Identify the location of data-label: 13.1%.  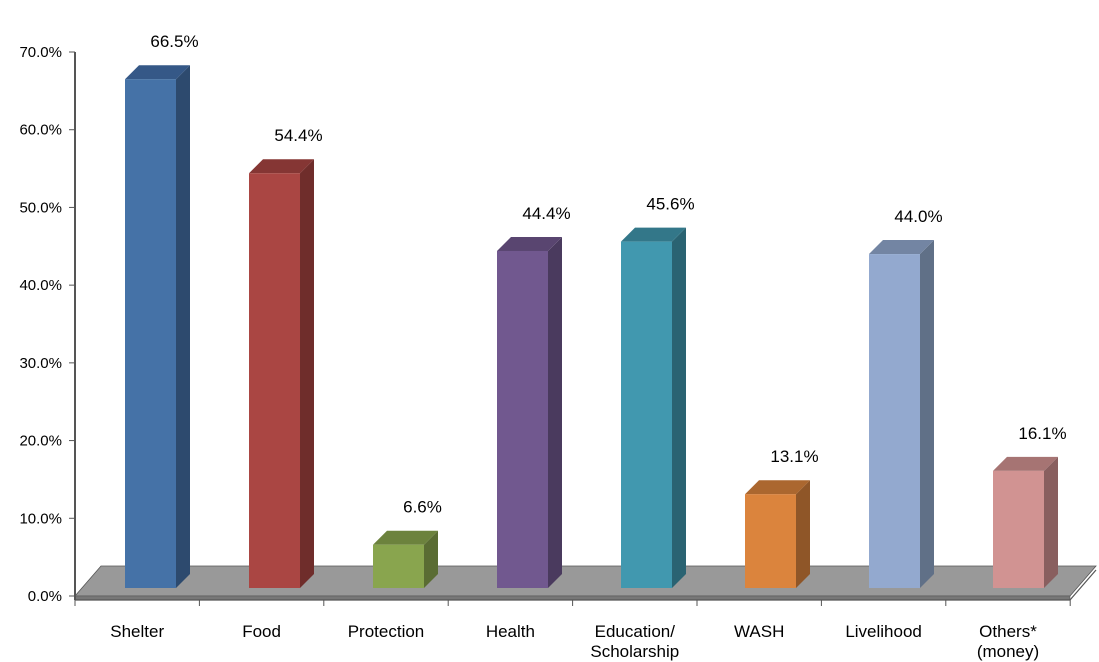
(794, 456).